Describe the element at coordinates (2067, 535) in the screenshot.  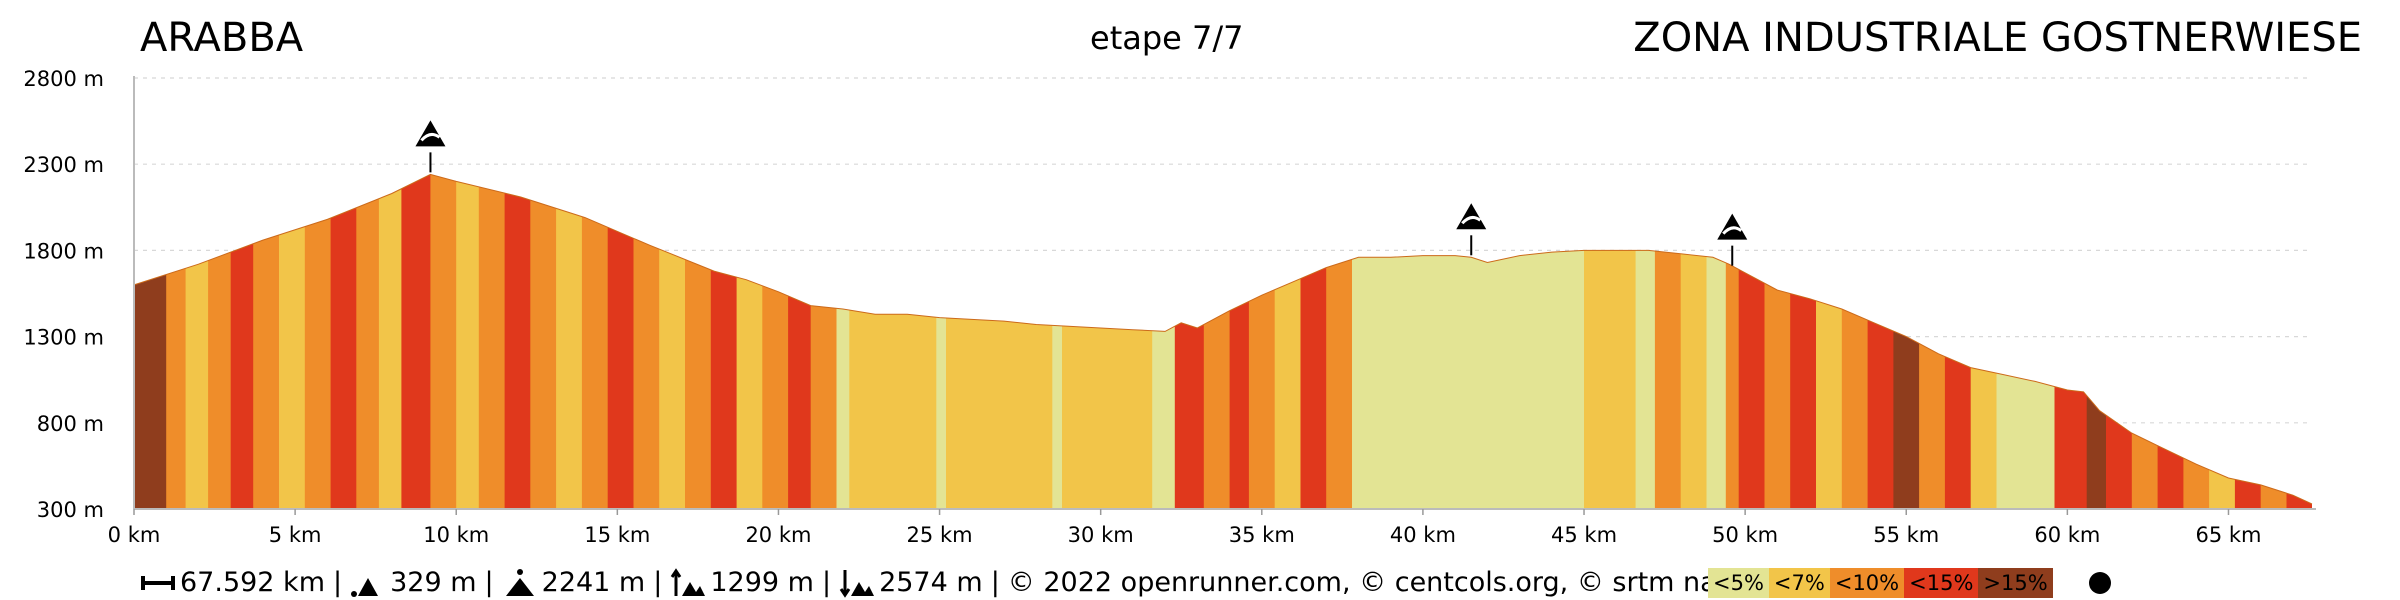
I see `x-tick-label: 60 km` at that location.